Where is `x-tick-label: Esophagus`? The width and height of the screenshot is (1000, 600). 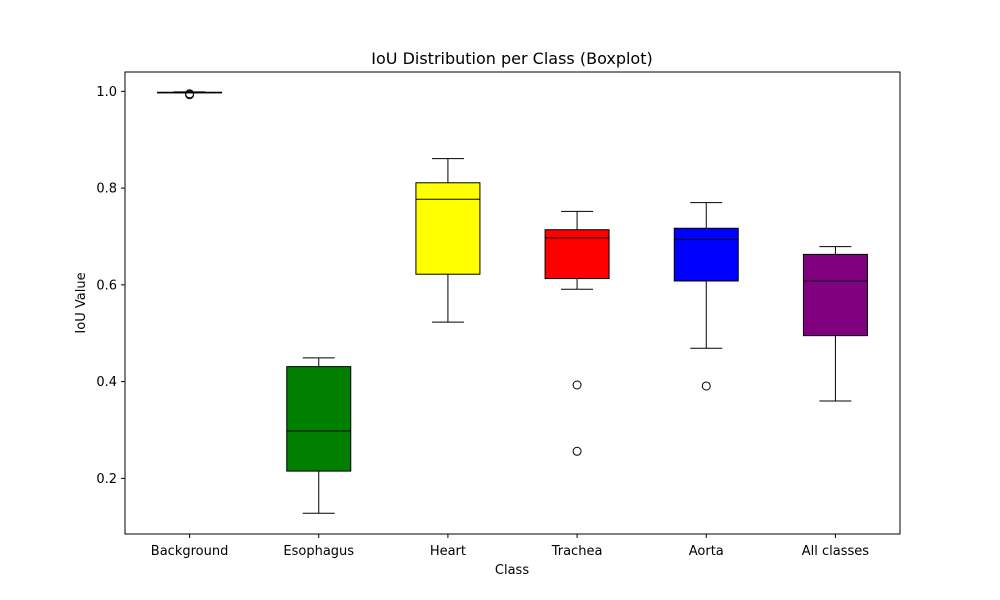
x-tick-label: Esophagus is located at coordinates (318, 551).